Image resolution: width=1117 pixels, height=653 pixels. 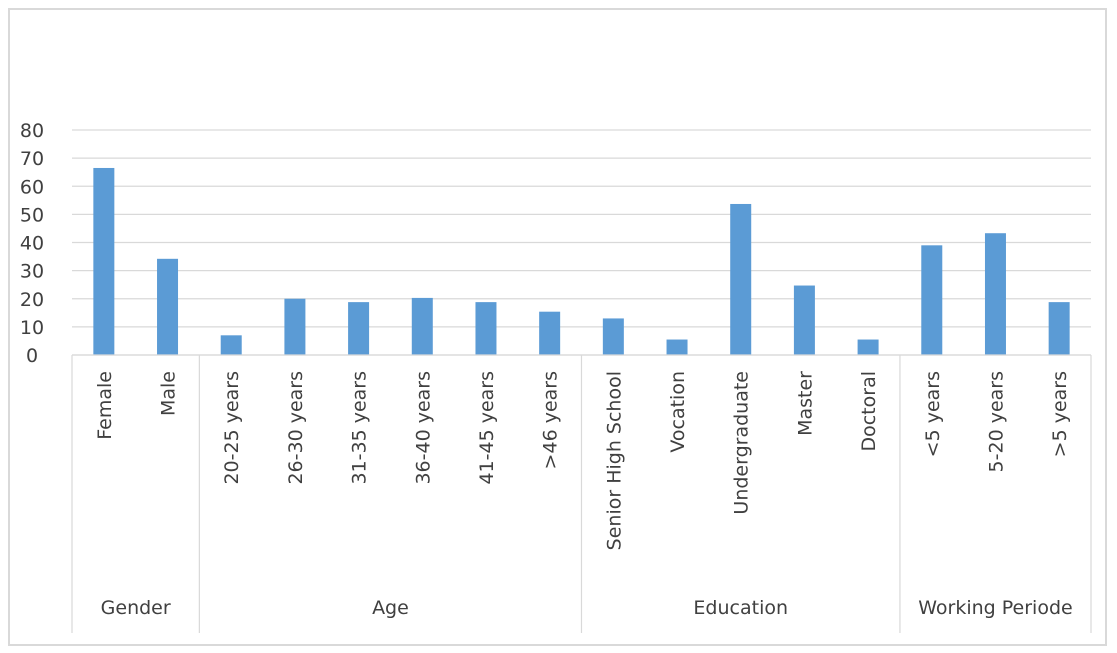 What do you see at coordinates (614, 460) in the screenshot?
I see `category-label-senior-high-school: Senior High School` at bounding box center [614, 460].